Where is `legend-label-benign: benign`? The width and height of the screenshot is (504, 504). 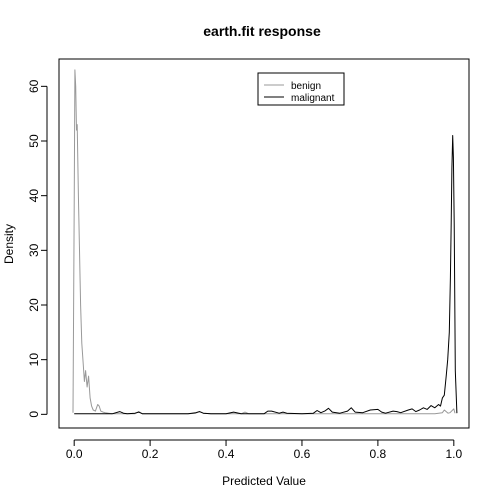 legend-label-benign: benign is located at coordinates (306, 86).